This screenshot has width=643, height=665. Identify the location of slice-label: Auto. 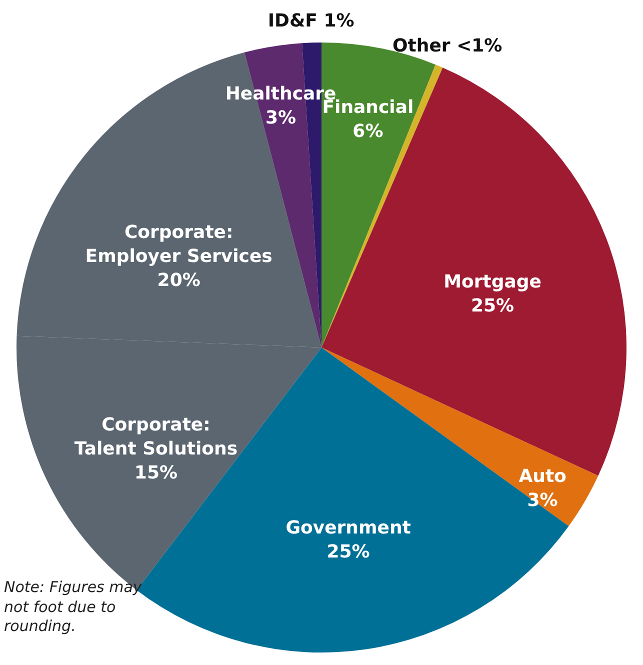
(542, 477).